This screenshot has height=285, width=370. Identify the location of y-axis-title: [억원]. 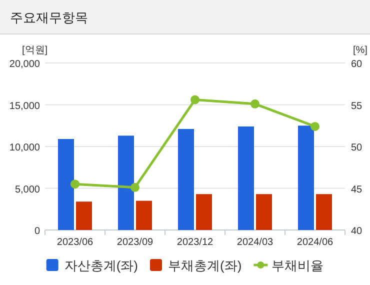
(35, 50).